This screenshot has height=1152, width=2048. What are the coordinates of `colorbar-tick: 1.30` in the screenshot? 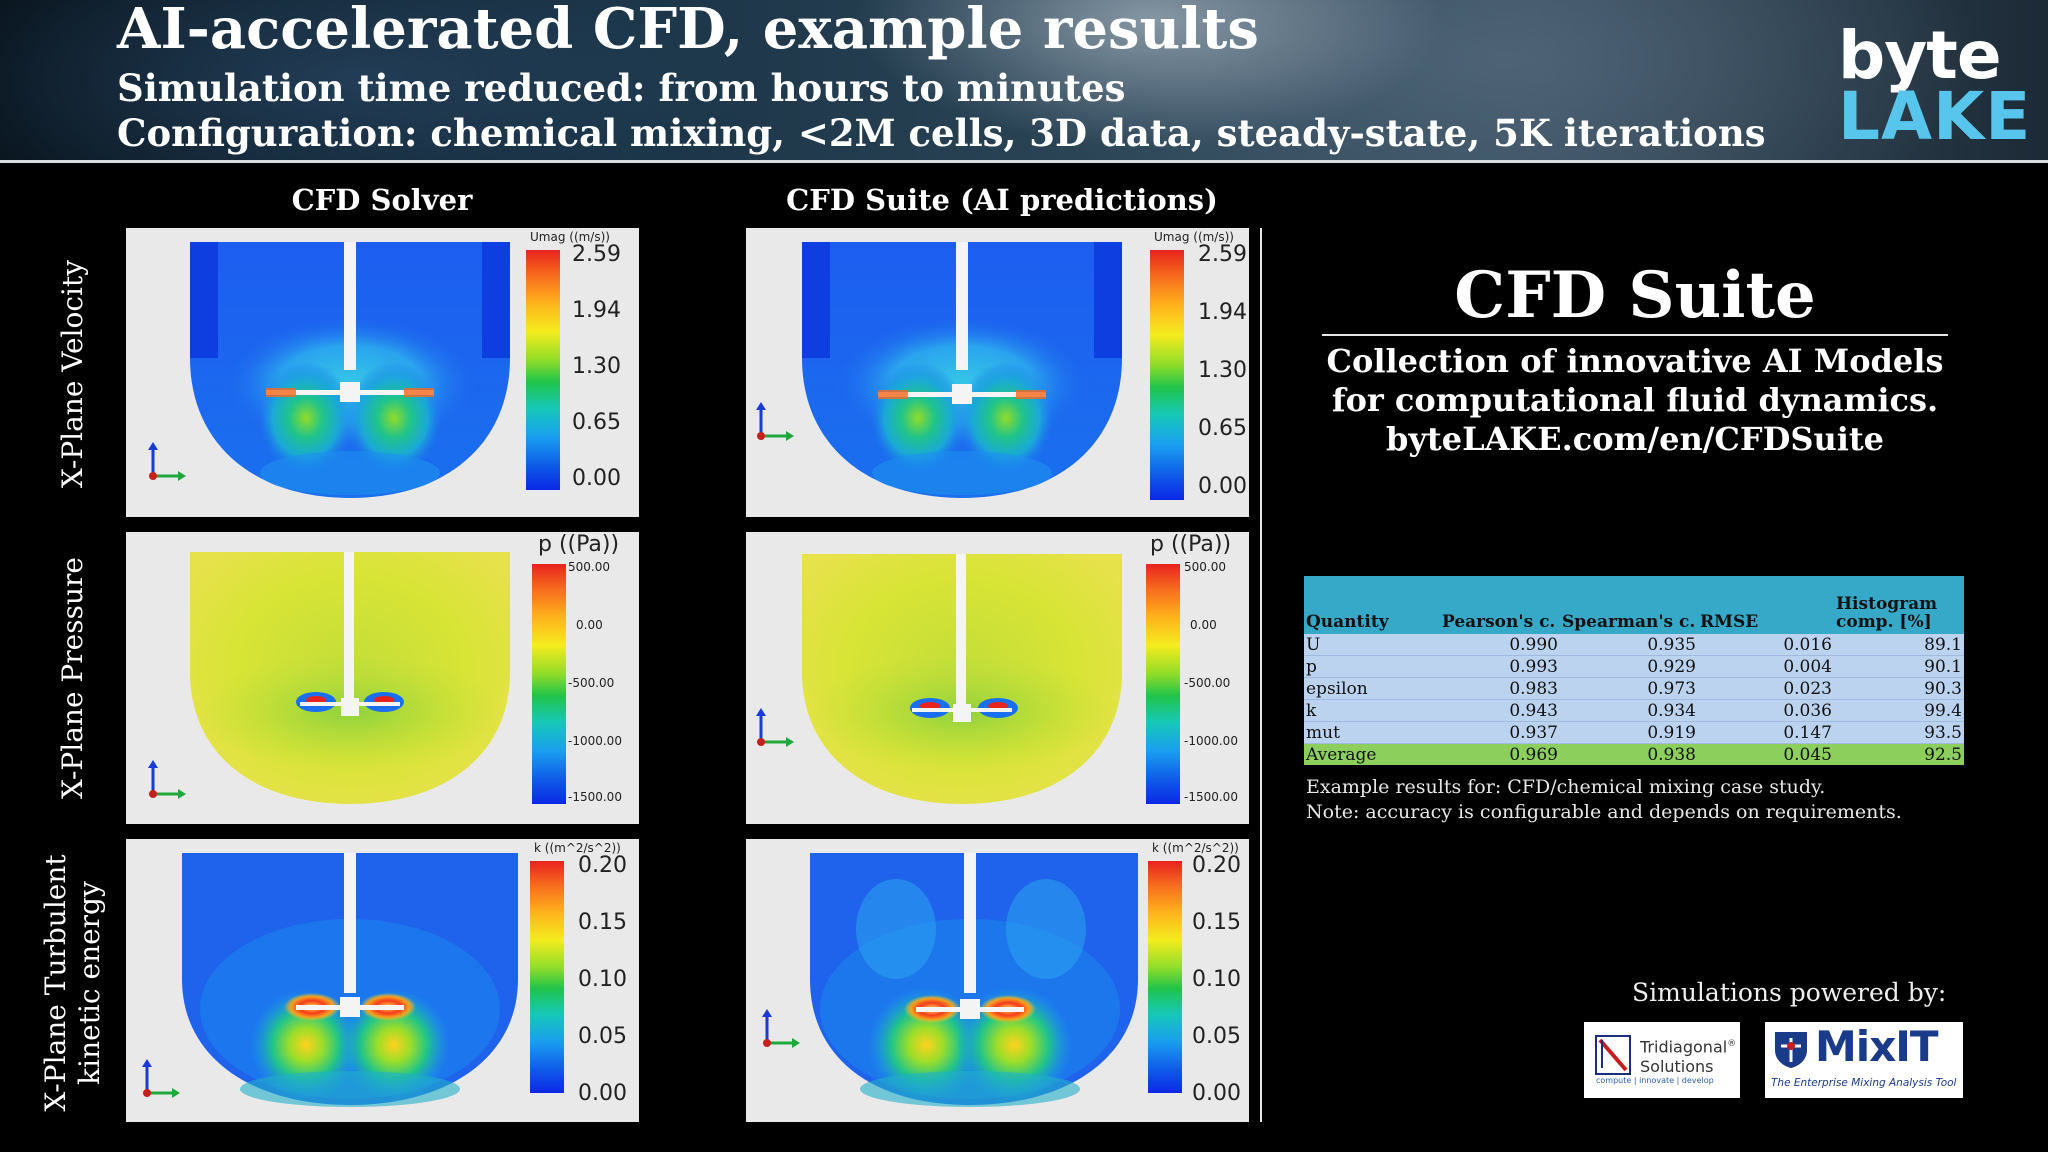 It's located at (596, 366).